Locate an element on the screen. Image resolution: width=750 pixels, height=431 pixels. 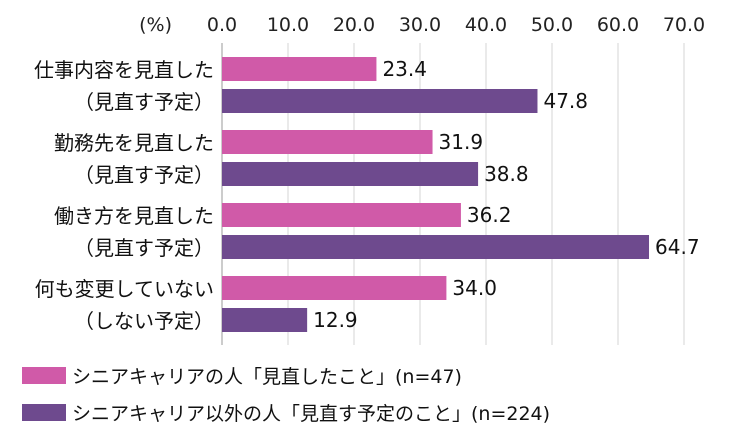
data-label: 64.7 is located at coordinates (677, 247).